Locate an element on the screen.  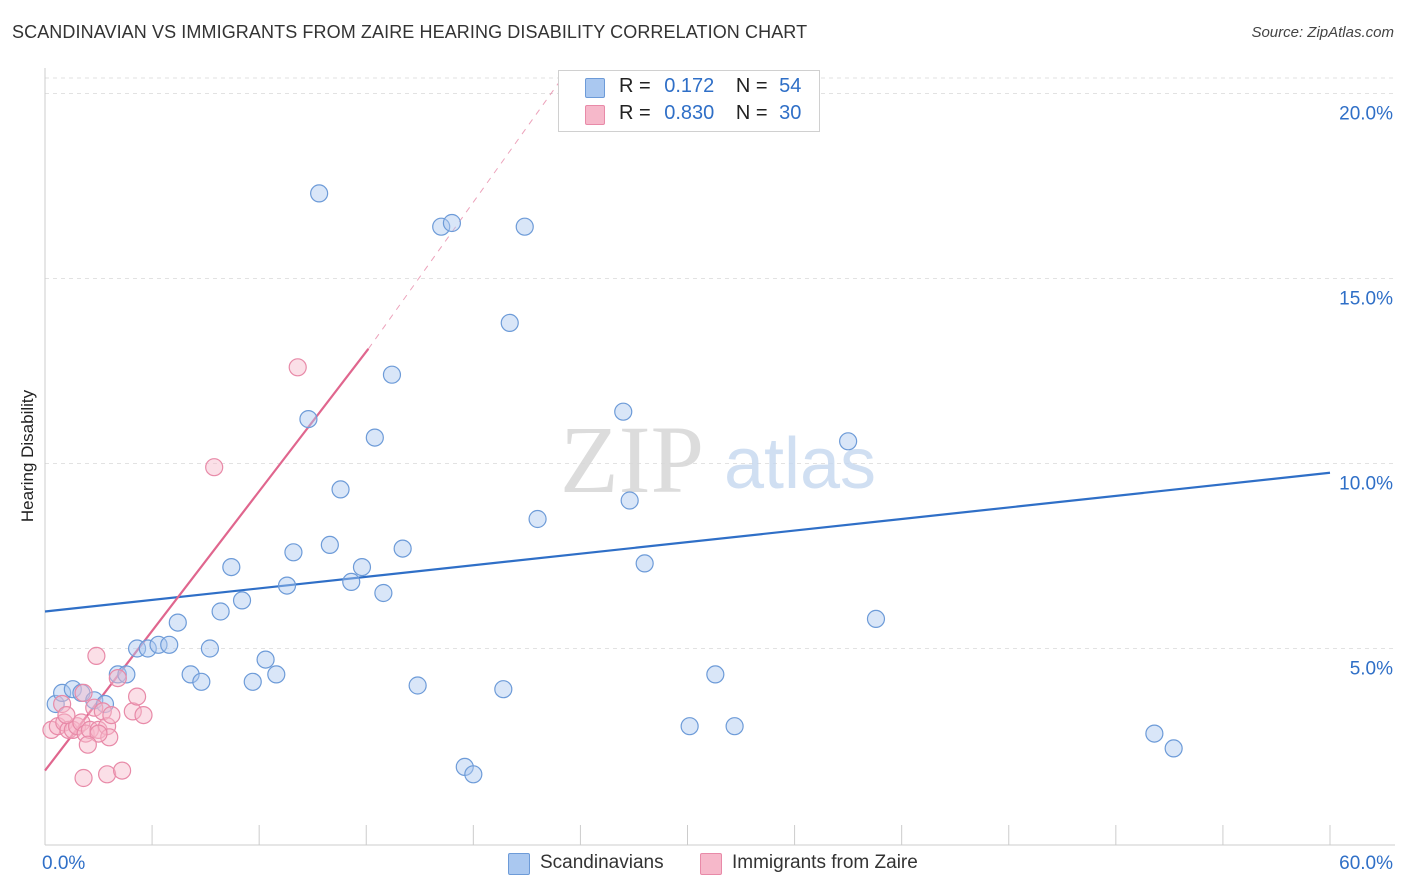
watermark-zip: ZIP is located at coordinates (632, 459).